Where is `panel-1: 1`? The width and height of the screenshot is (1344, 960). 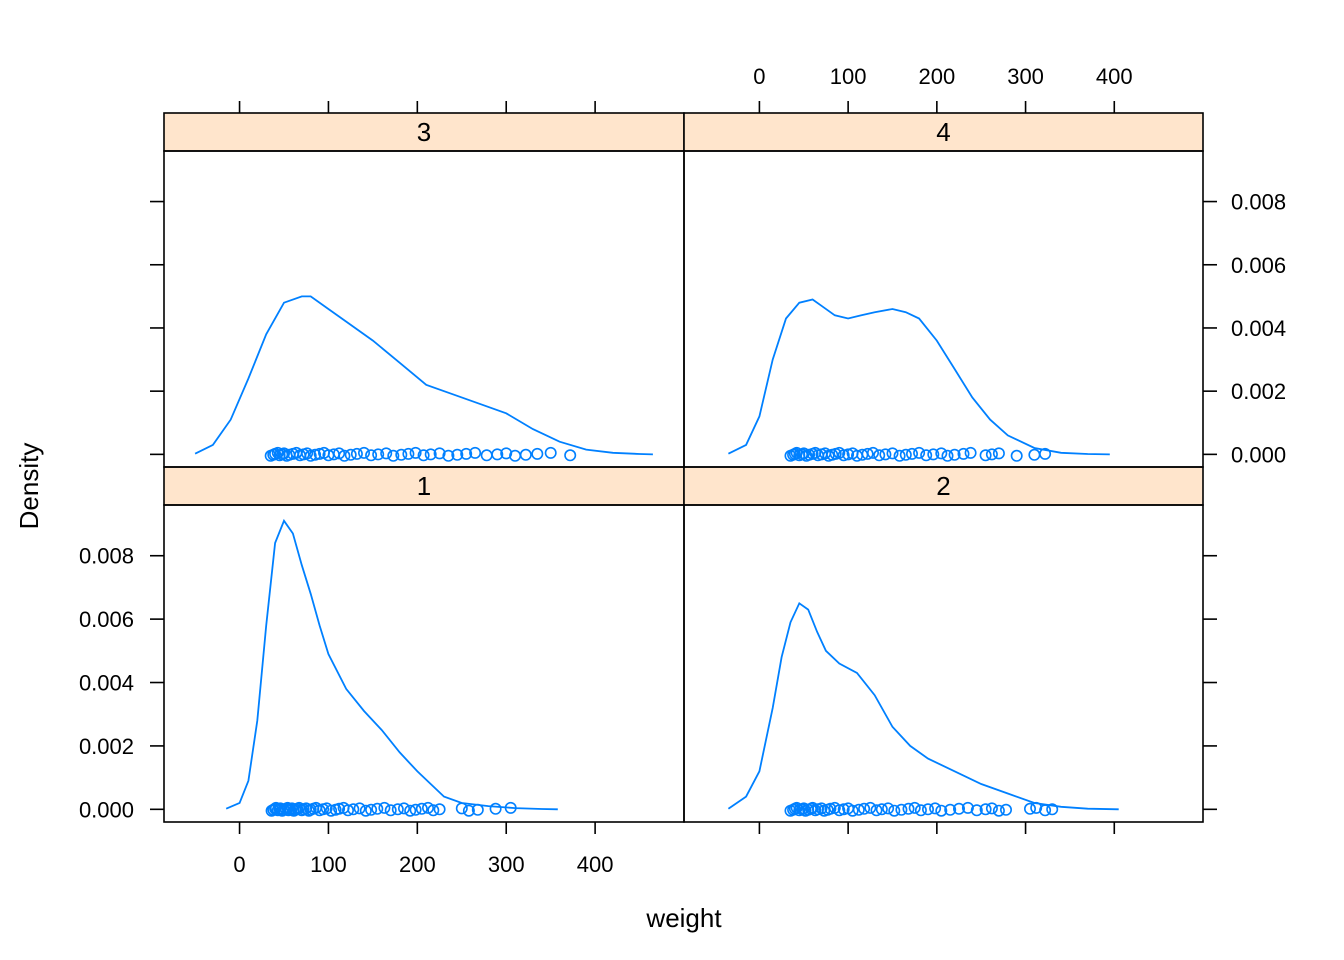 panel-1: 1 is located at coordinates (424, 644).